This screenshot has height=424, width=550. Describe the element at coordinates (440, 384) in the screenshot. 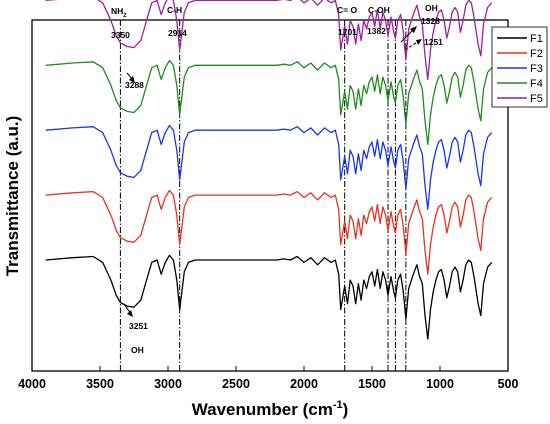

I see `x-tick-label-1000: 1000` at that location.